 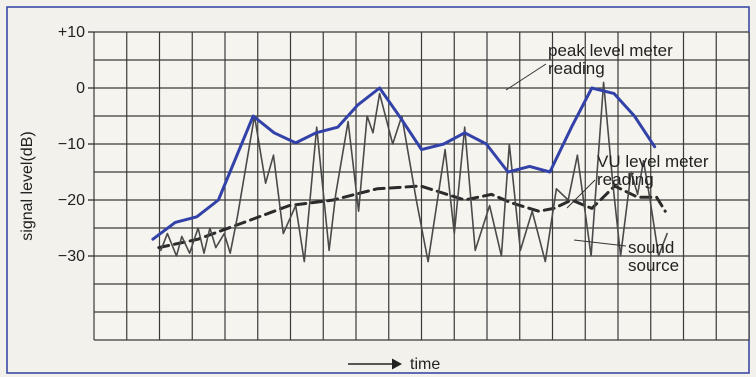 I want to click on annotation-peak-leader, so click(x=526, y=77).